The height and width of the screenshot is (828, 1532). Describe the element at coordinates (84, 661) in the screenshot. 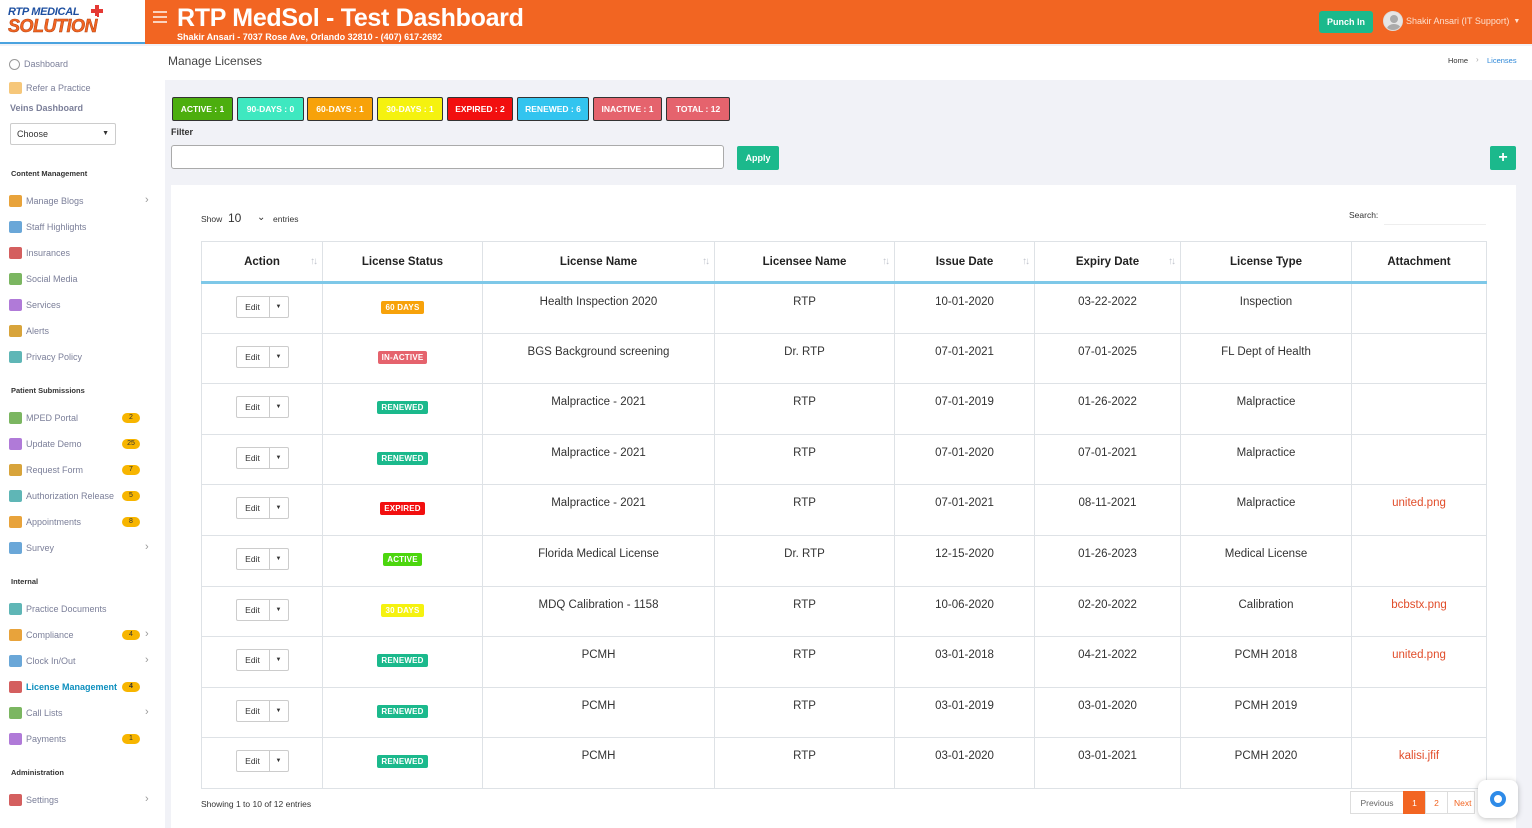

I see `sidebar-item-clock-in-out: Clock In/Out ›` at that location.